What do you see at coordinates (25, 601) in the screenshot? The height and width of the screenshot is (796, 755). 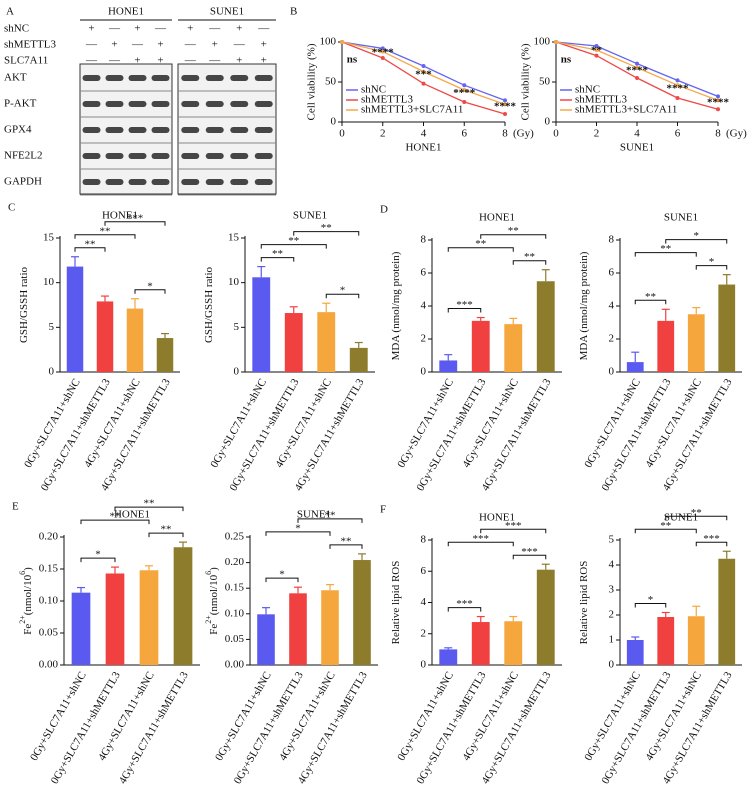 I see `y-axis-label: Fe2+(nmol/106)` at bounding box center [25, 601].